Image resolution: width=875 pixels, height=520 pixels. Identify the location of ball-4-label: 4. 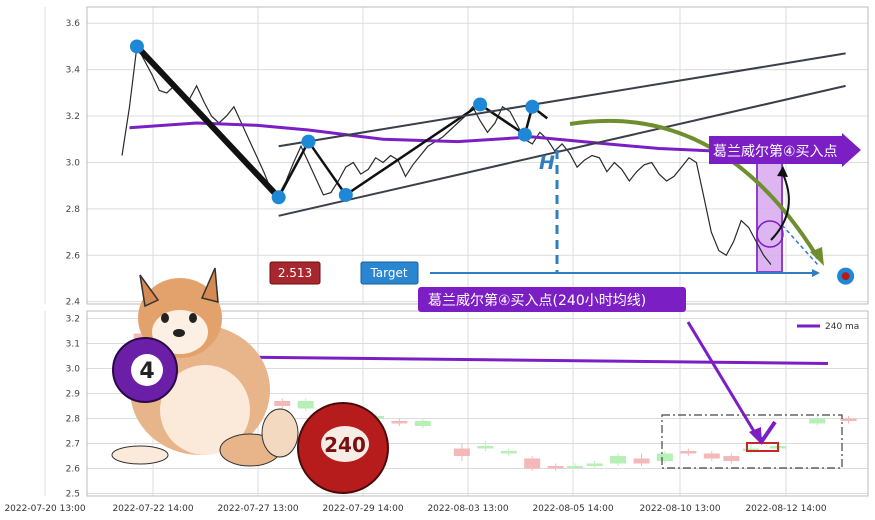
(146, 371).